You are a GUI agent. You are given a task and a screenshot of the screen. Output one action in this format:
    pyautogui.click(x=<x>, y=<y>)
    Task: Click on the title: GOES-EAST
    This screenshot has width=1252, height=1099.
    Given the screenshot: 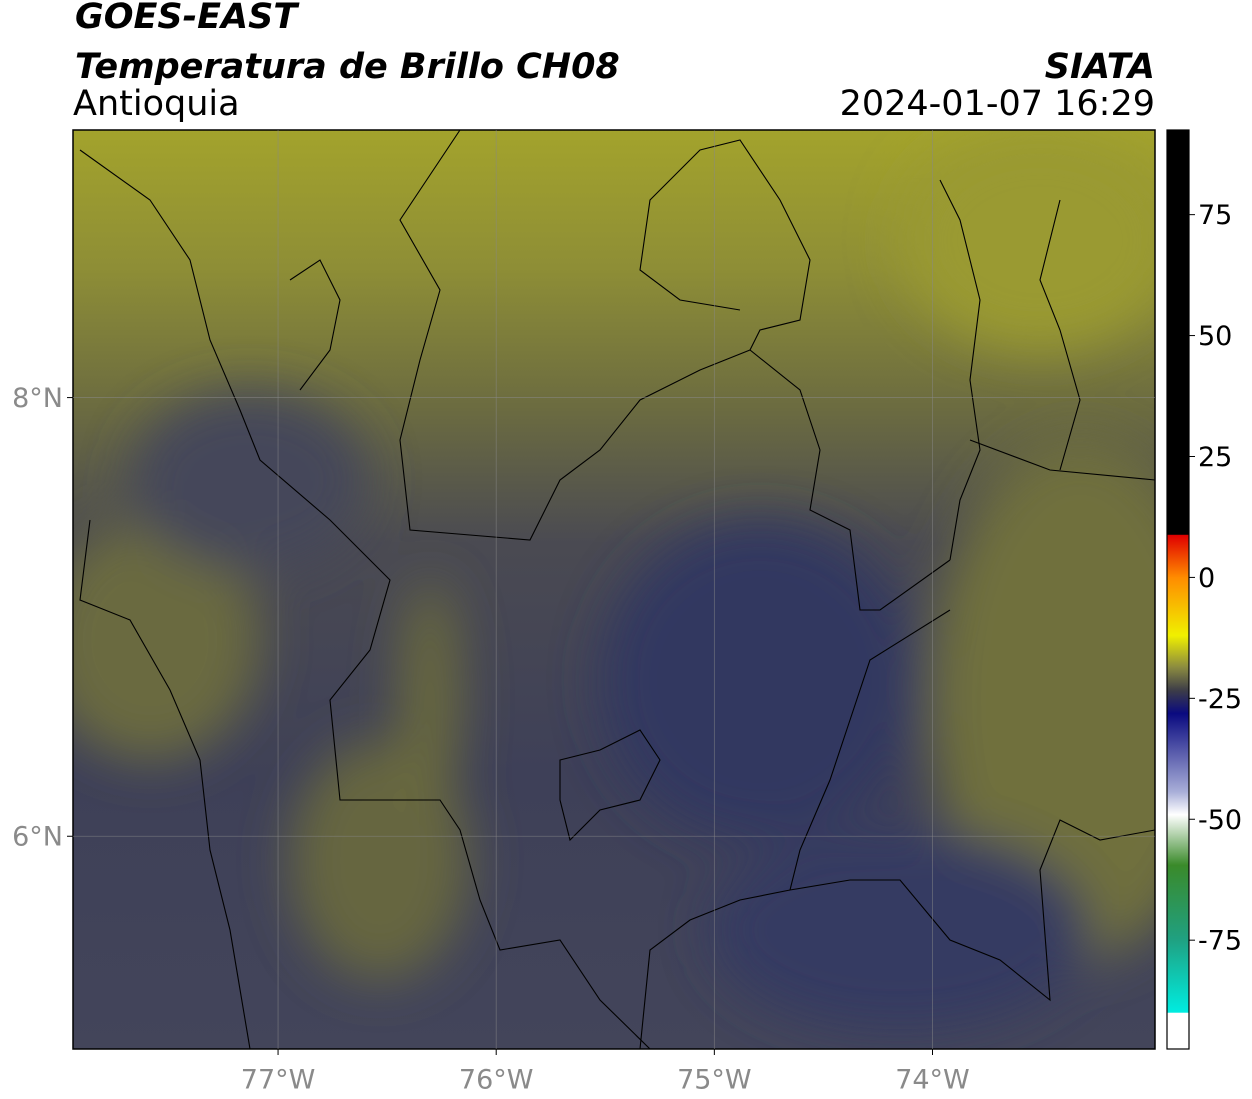 What is the action you would take?
    pyautogui.click(x=187, y=18)
    